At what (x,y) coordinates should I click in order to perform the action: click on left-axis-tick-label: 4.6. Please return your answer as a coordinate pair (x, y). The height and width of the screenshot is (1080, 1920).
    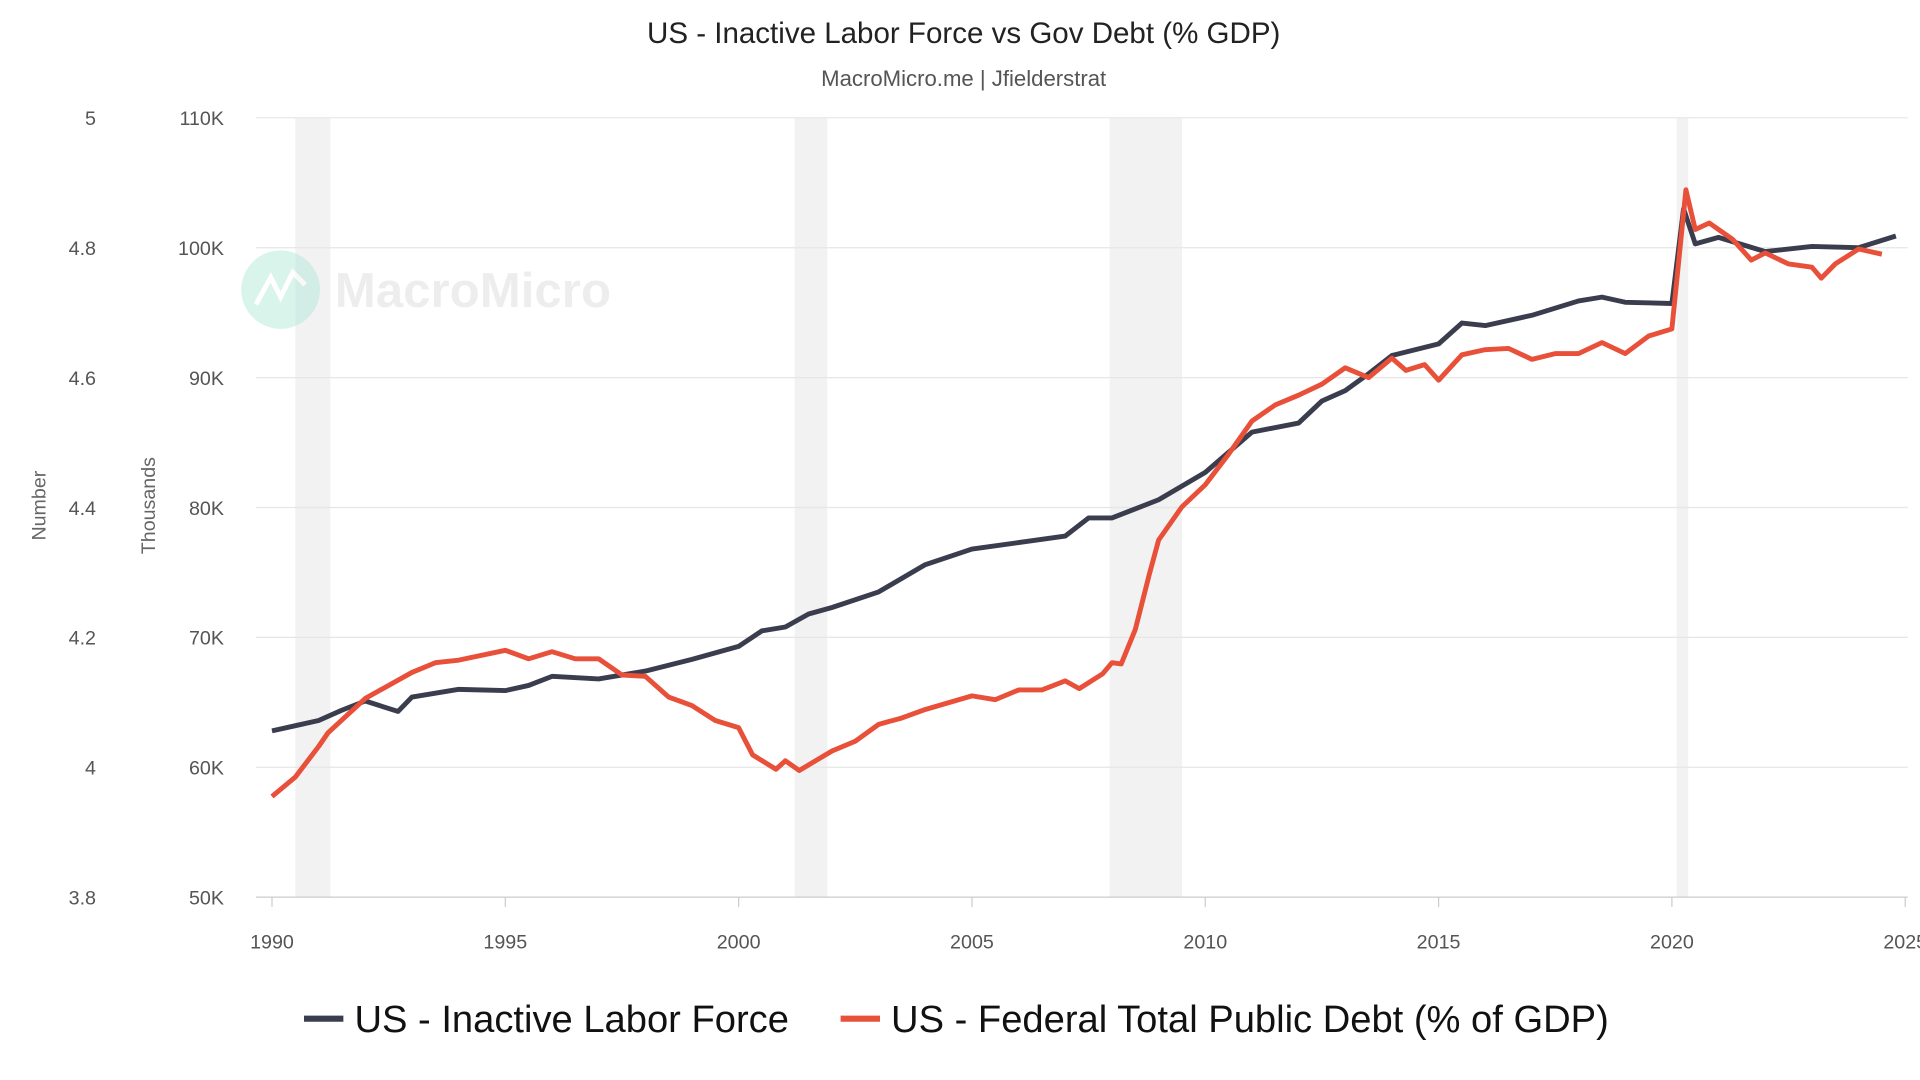
    Looking at the image, I should click on (82, 379).